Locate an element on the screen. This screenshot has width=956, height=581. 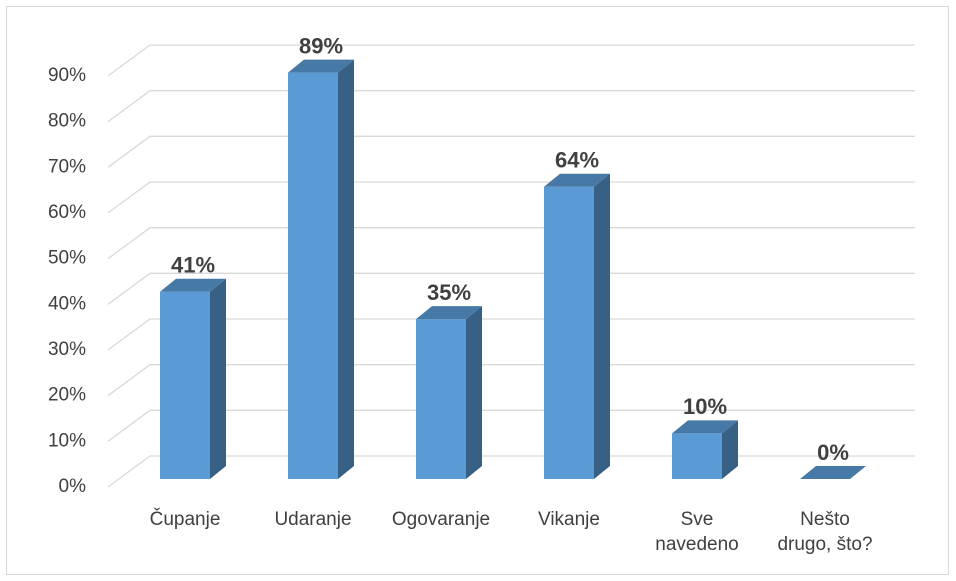
x-tick-label: Sve navedeno is located at coordinates (696, 532).